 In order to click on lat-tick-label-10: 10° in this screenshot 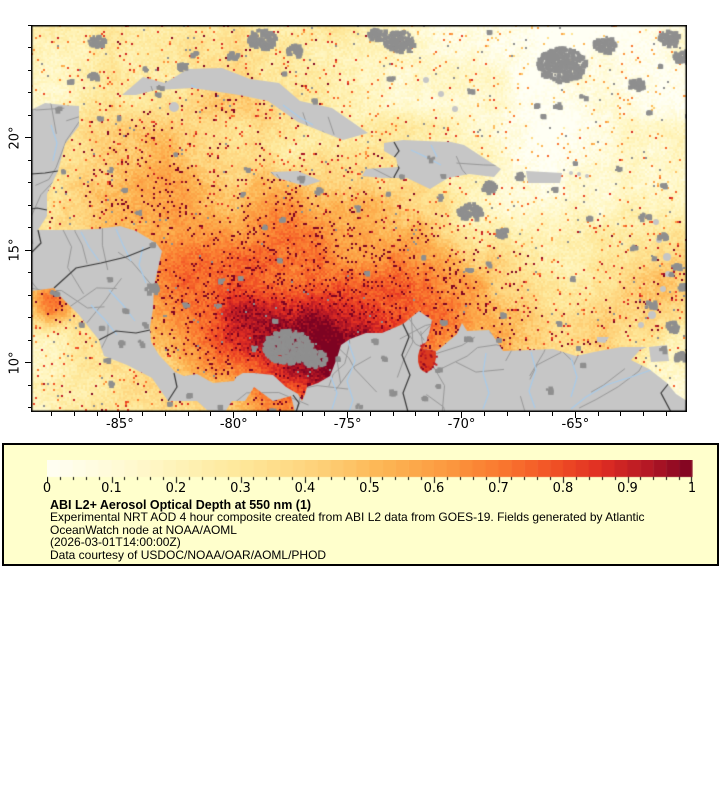, I will do `click(15, 362)`.